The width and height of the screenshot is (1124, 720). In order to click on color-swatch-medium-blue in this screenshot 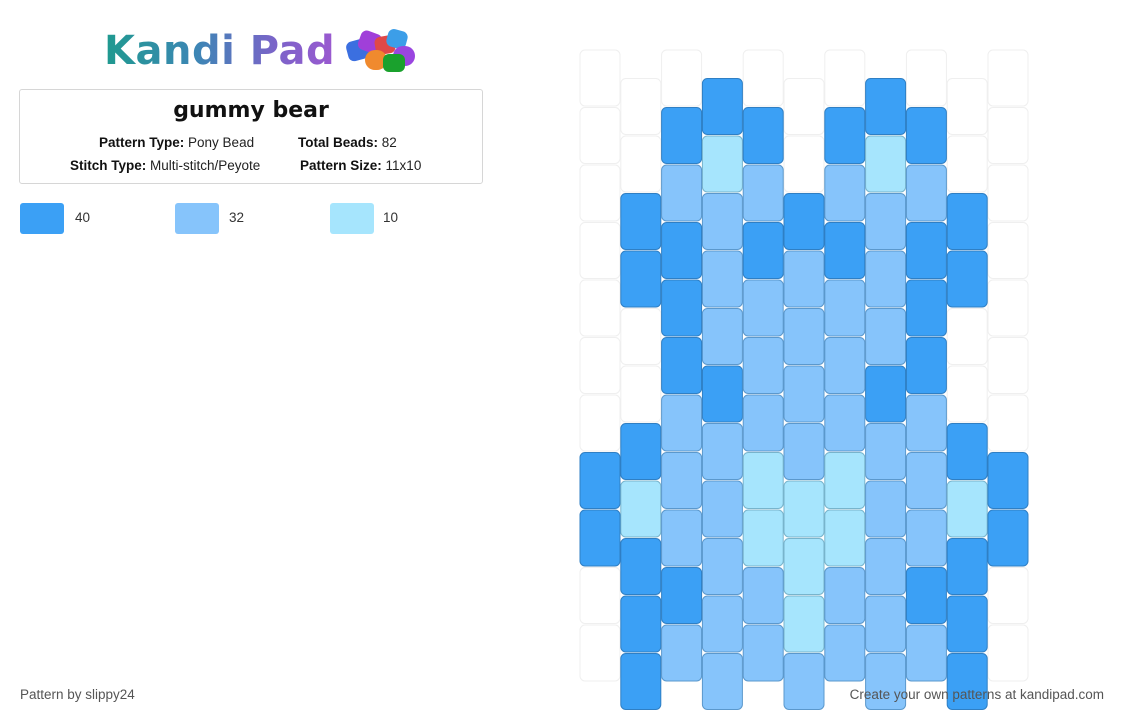, I will do `click(197, 218)`.